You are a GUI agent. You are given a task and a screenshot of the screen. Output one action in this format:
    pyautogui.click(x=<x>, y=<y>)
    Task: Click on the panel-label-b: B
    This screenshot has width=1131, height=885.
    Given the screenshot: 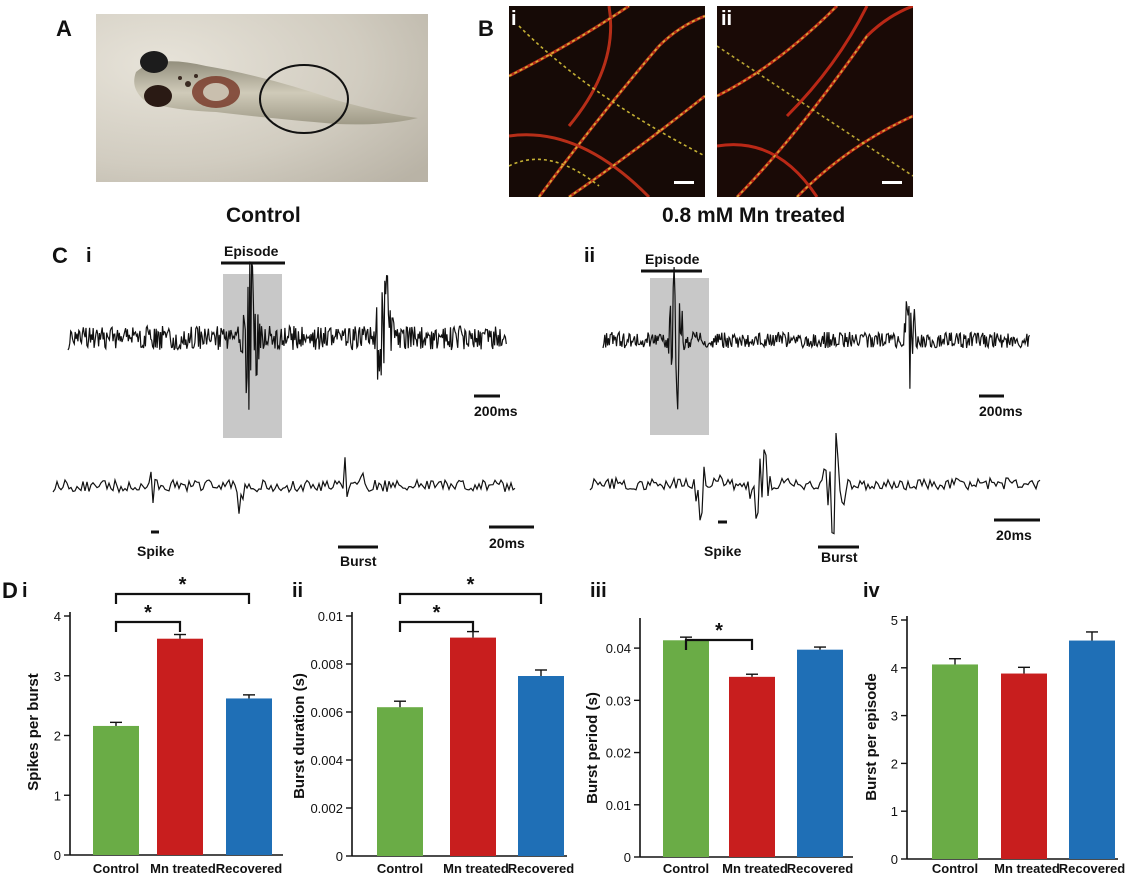 What is the action you would take?
    pyautogui.click(x=486, y=28)
    